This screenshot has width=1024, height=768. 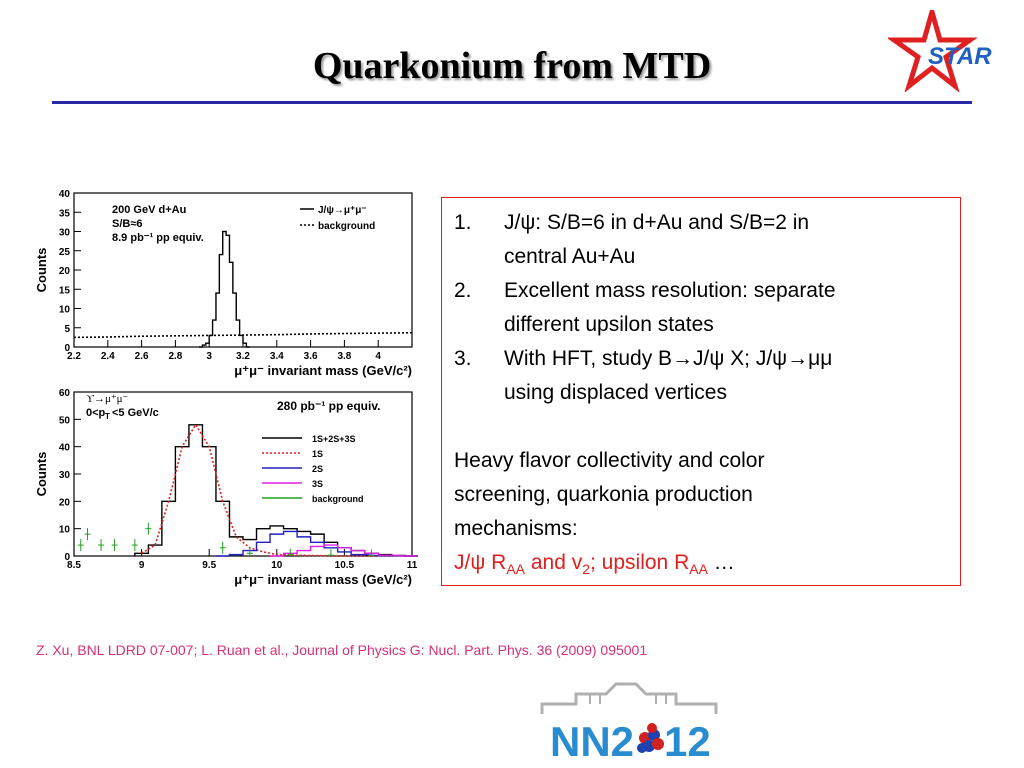 I want to click on y-tick-label: 35, so click(x=65, y=213).